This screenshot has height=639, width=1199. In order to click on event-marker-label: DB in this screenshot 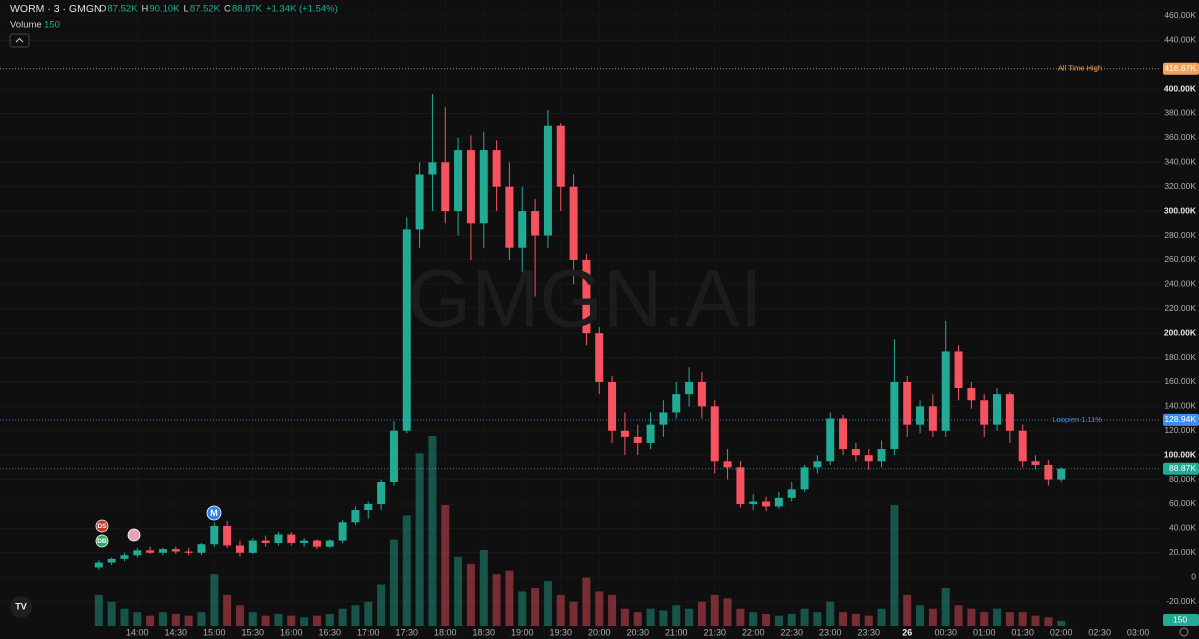, I will do `click(102, 541)`.